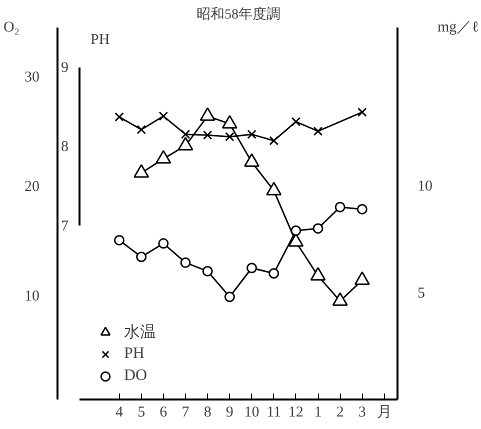 Image resolution: width=481 pixels, height=429 pixels. I want to click on y-tick-label: 20, so click(32, 187).